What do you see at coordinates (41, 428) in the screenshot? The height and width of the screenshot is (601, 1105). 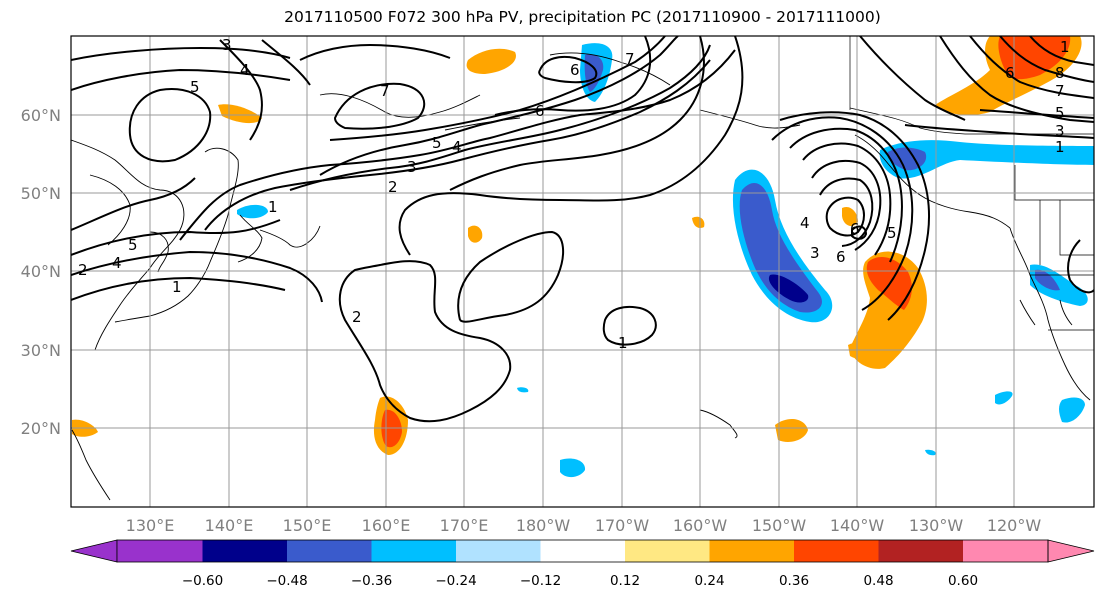 I see `lat-label: 20°N` at bounding box center [41, 428].